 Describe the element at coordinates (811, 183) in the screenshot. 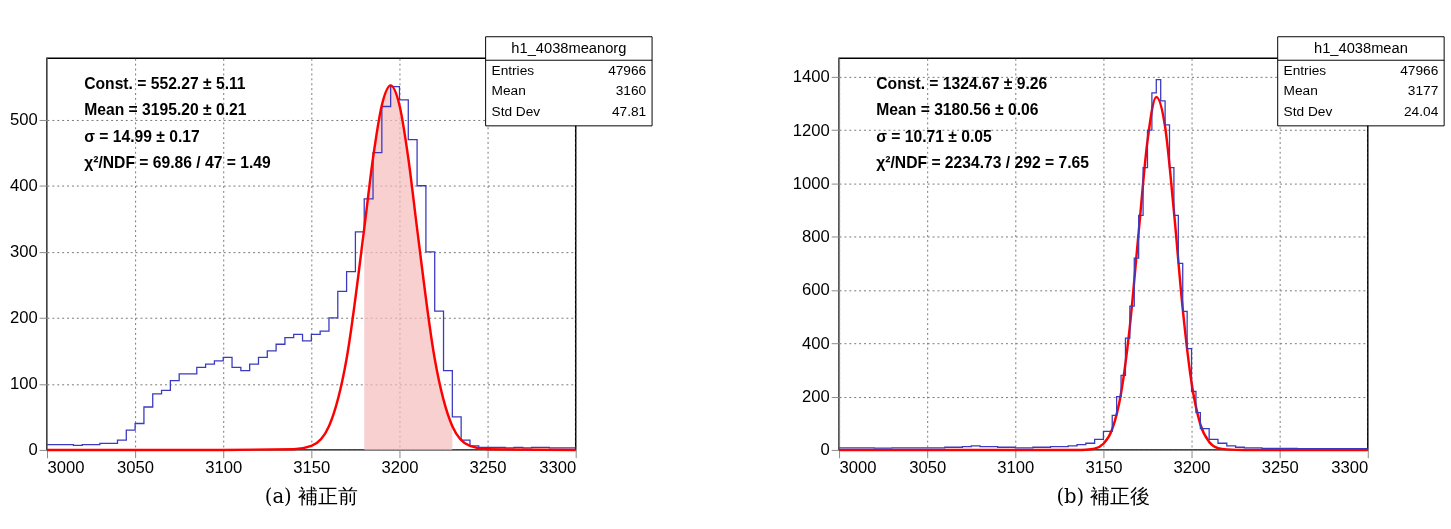

I see `y-tick-label: 1000` at that location.